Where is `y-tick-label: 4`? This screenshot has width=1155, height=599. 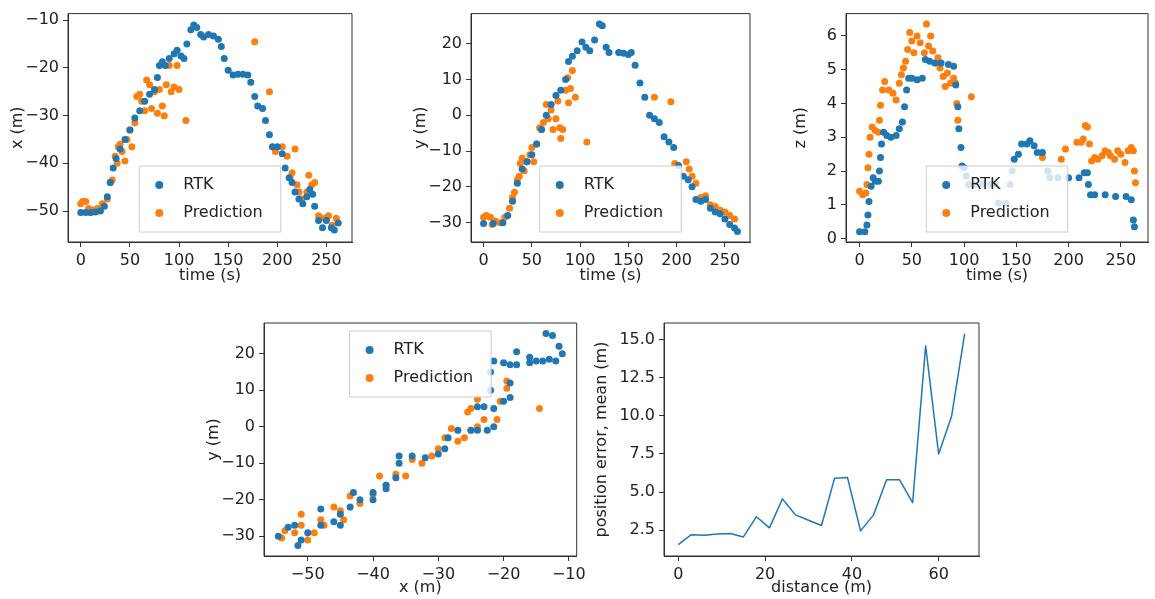 y-tick-label: 4 is located at coordinates (831, 102).